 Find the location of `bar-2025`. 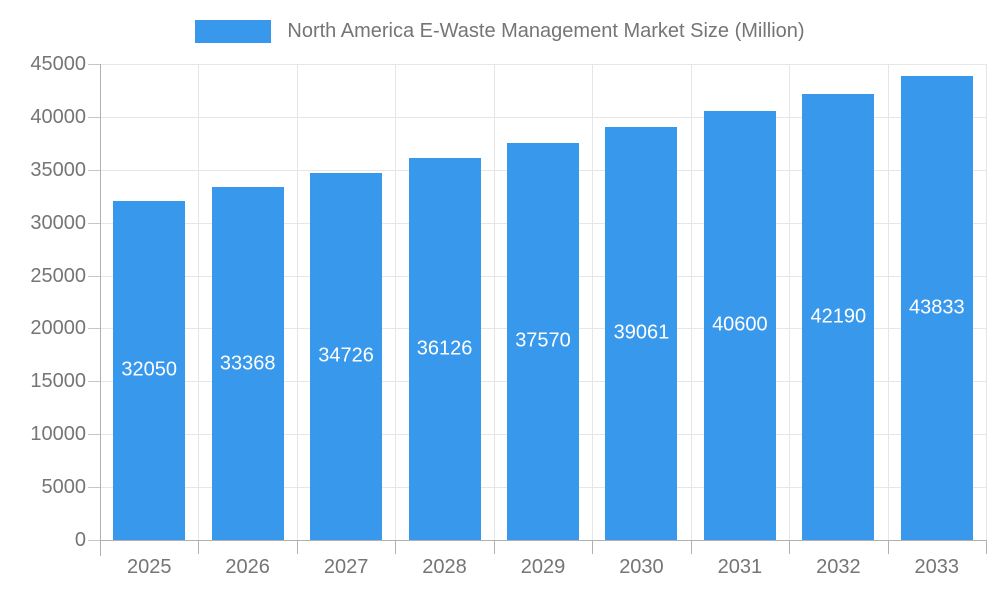

bar-2025 is located at coordinates (149, 370).